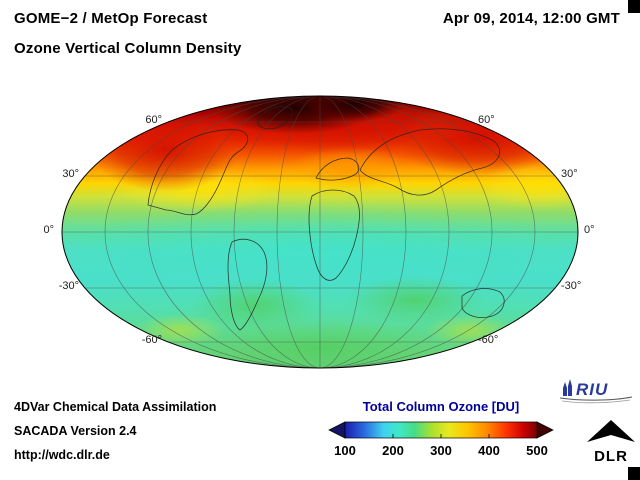 Image resolution: width=640 pixels, height=480 pixels. I want to click on window-corner-mark-top, so click(634, 6).